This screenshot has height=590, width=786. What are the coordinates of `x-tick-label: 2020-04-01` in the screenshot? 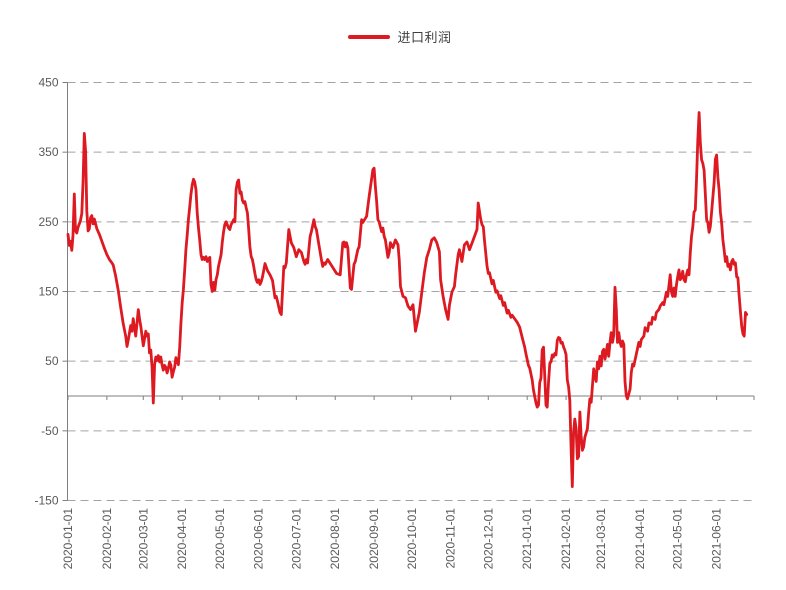 It's located at (182, 539).